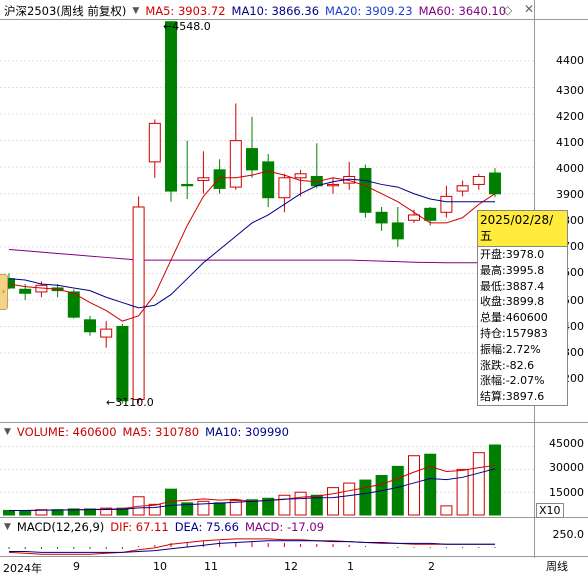 This screenshot has height=576, width=588. I want to click on high-annotation: ←4548.0, so click(187, 26).